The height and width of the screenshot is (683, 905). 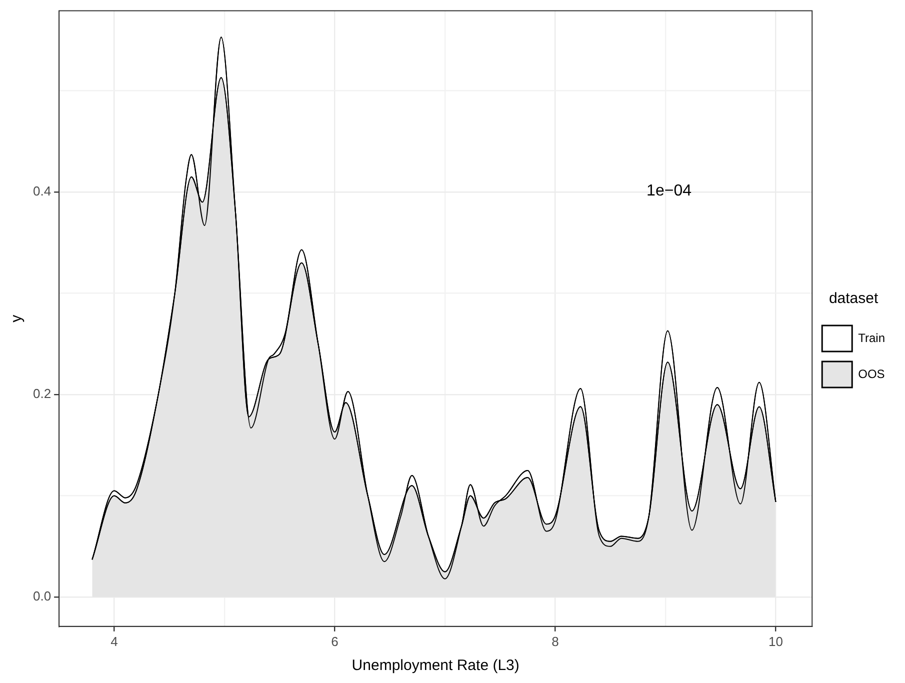 I want to click on x-axis-title: Unemployment Rate (L3), so click(x=436, y=665).